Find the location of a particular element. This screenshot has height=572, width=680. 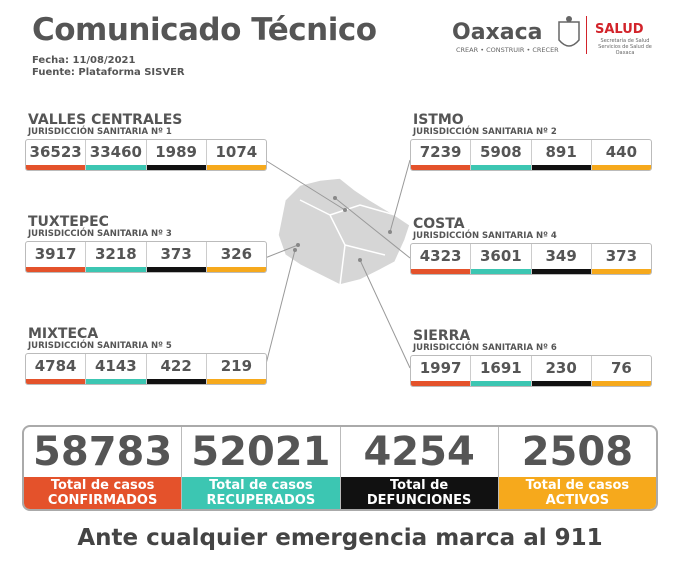

total-value: 2508 is located at coordinates (577, 452).